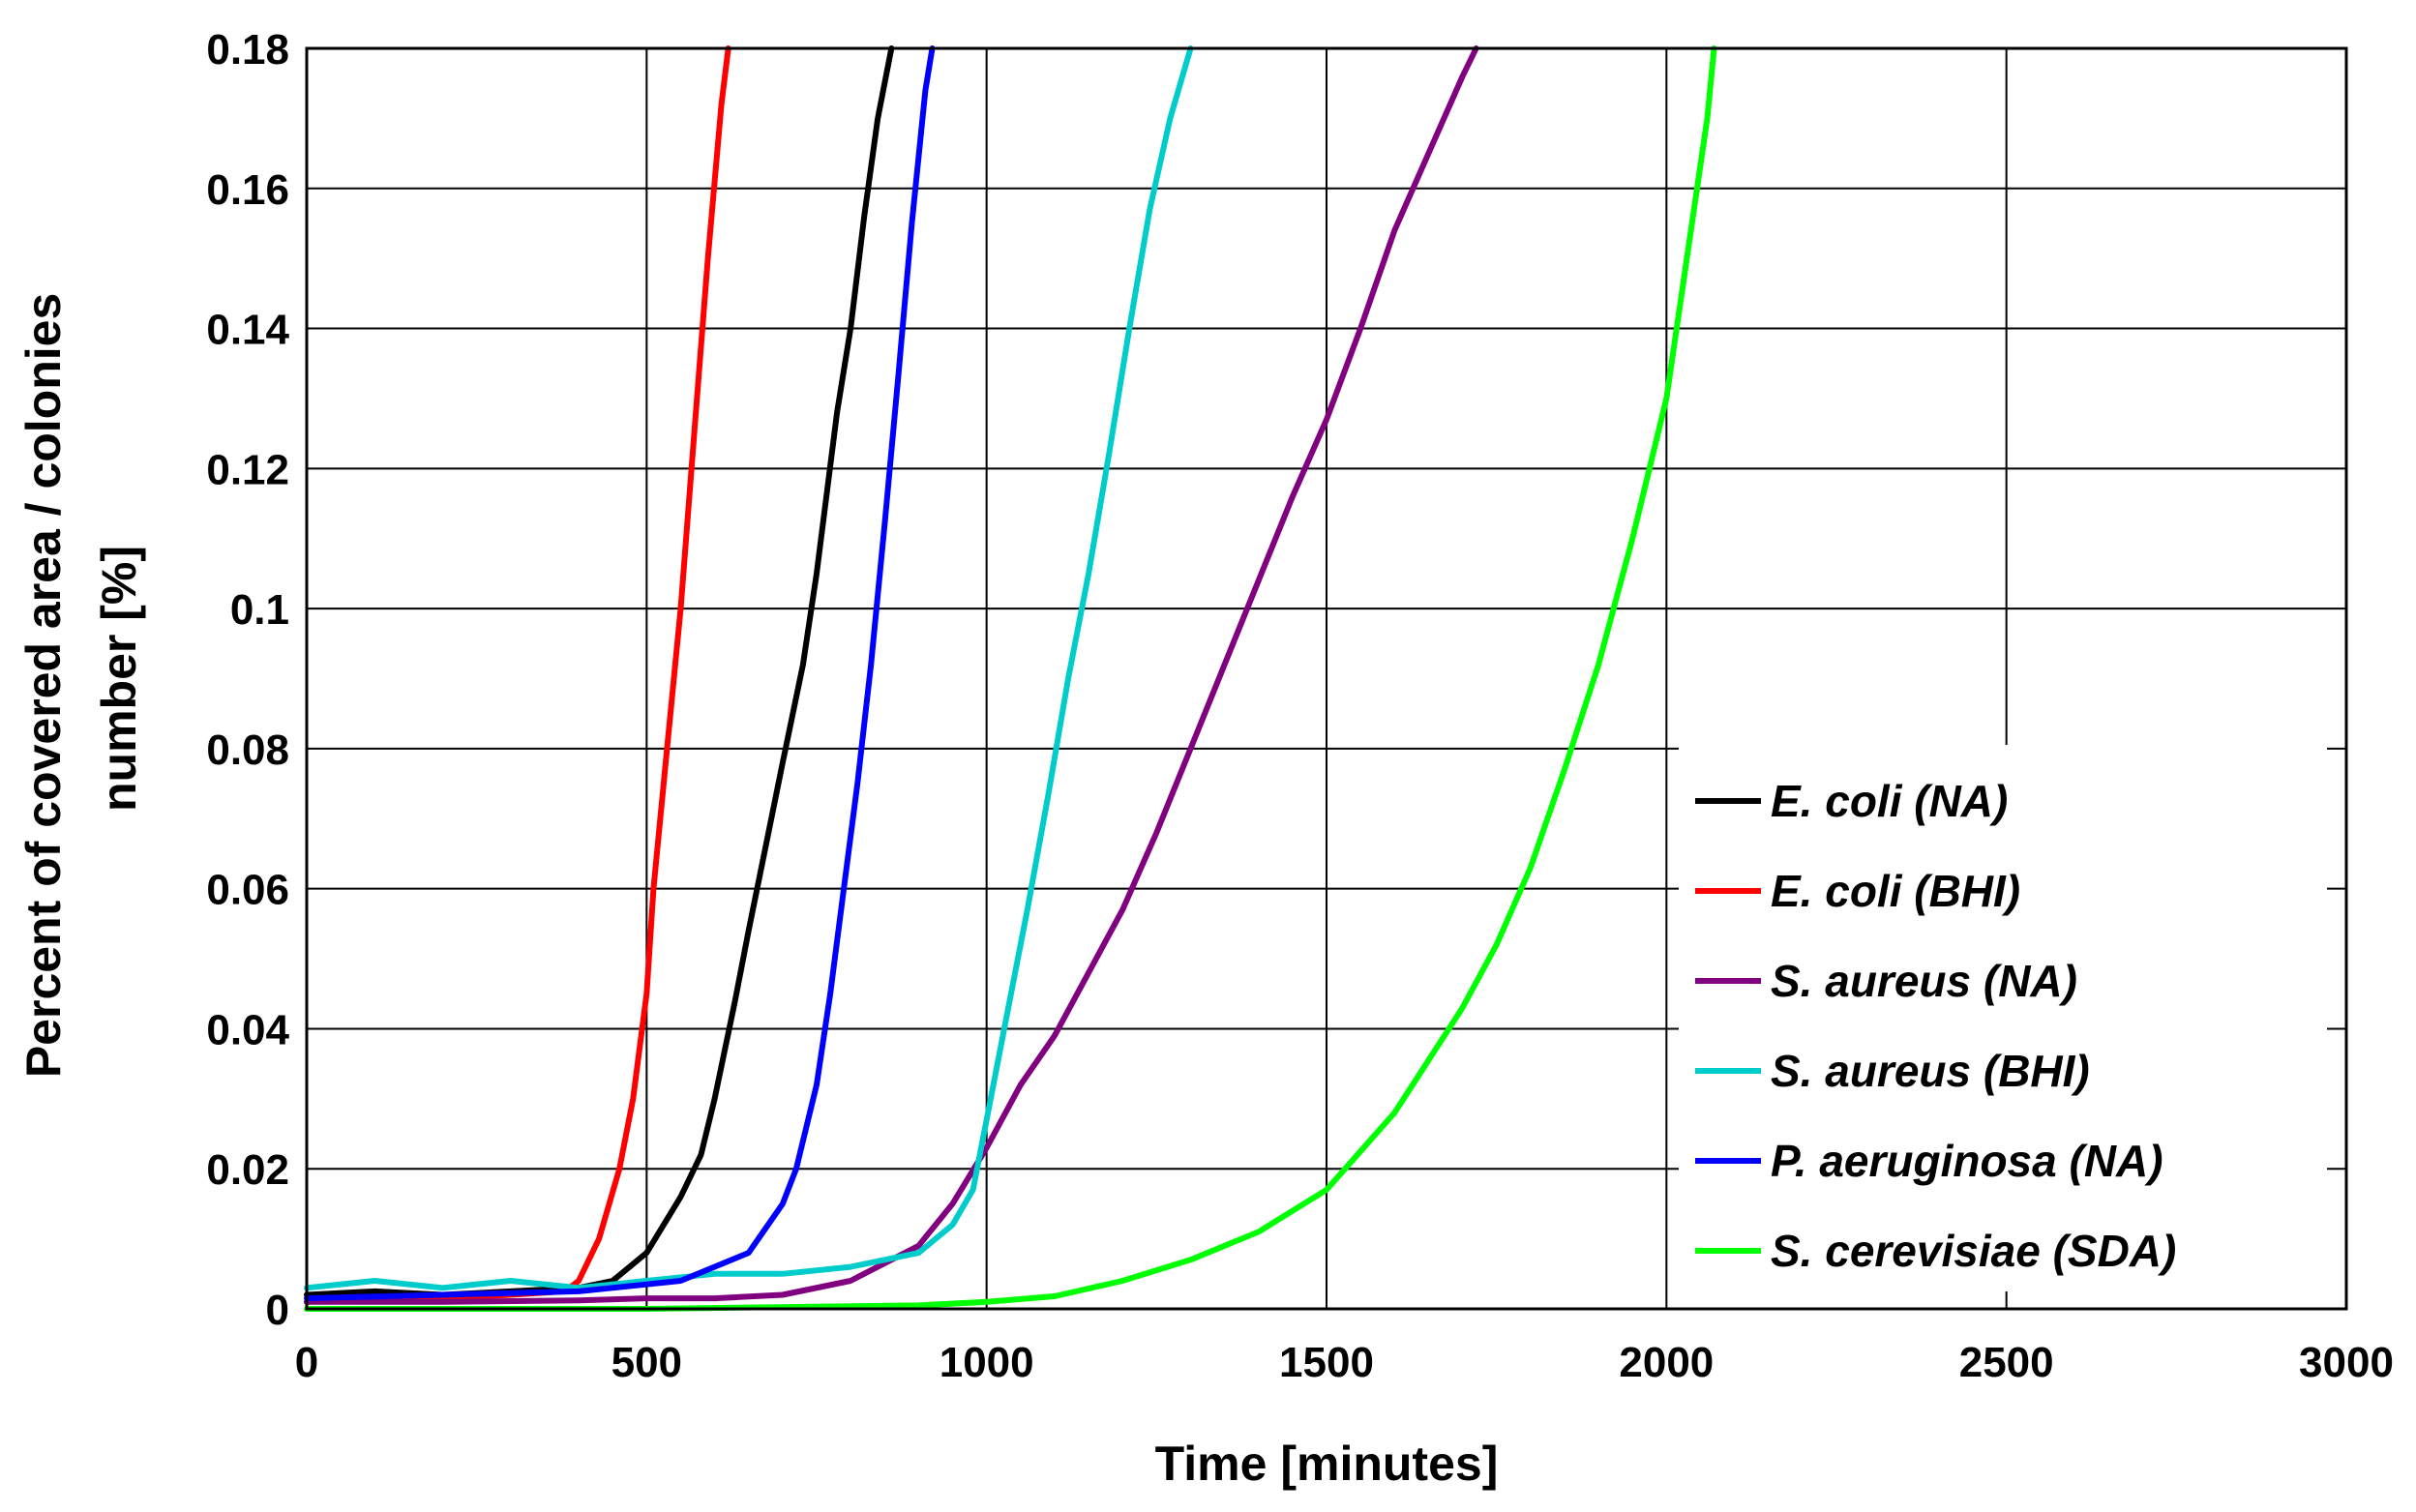 Image resolution: width=2416 pixels, height=1512 pixels. I want to click on x-tick-label: 3000, so click(2346, 1363).